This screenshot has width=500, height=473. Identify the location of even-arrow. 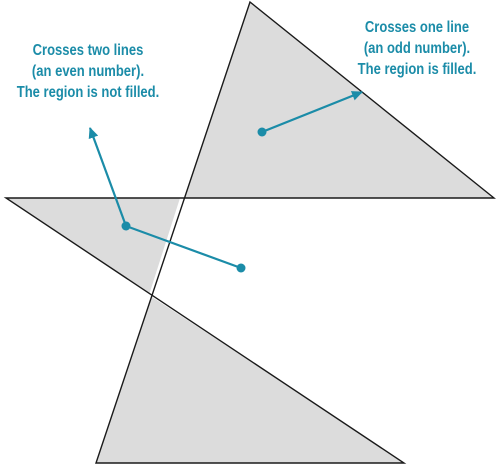
(108, 177).